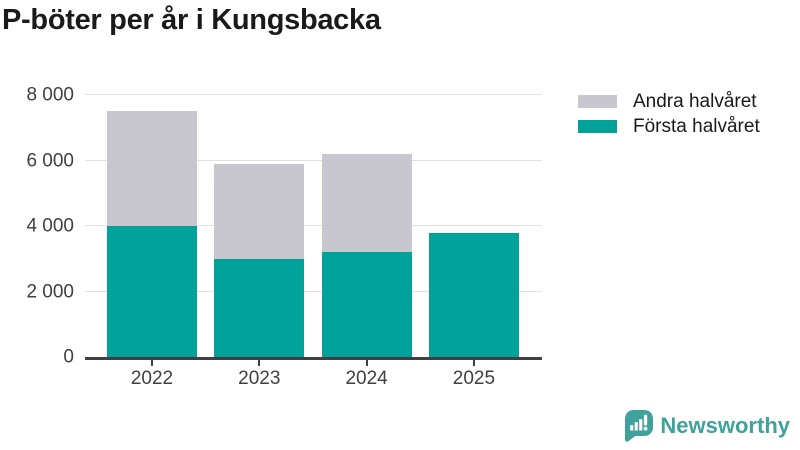 The width and height of the screenshot is (800, 450). What do you see at coordinates (725, 425) in the screenshot?
I see `newsworthy-logo-text: Newsworthy` at bounding box center [725, 425].